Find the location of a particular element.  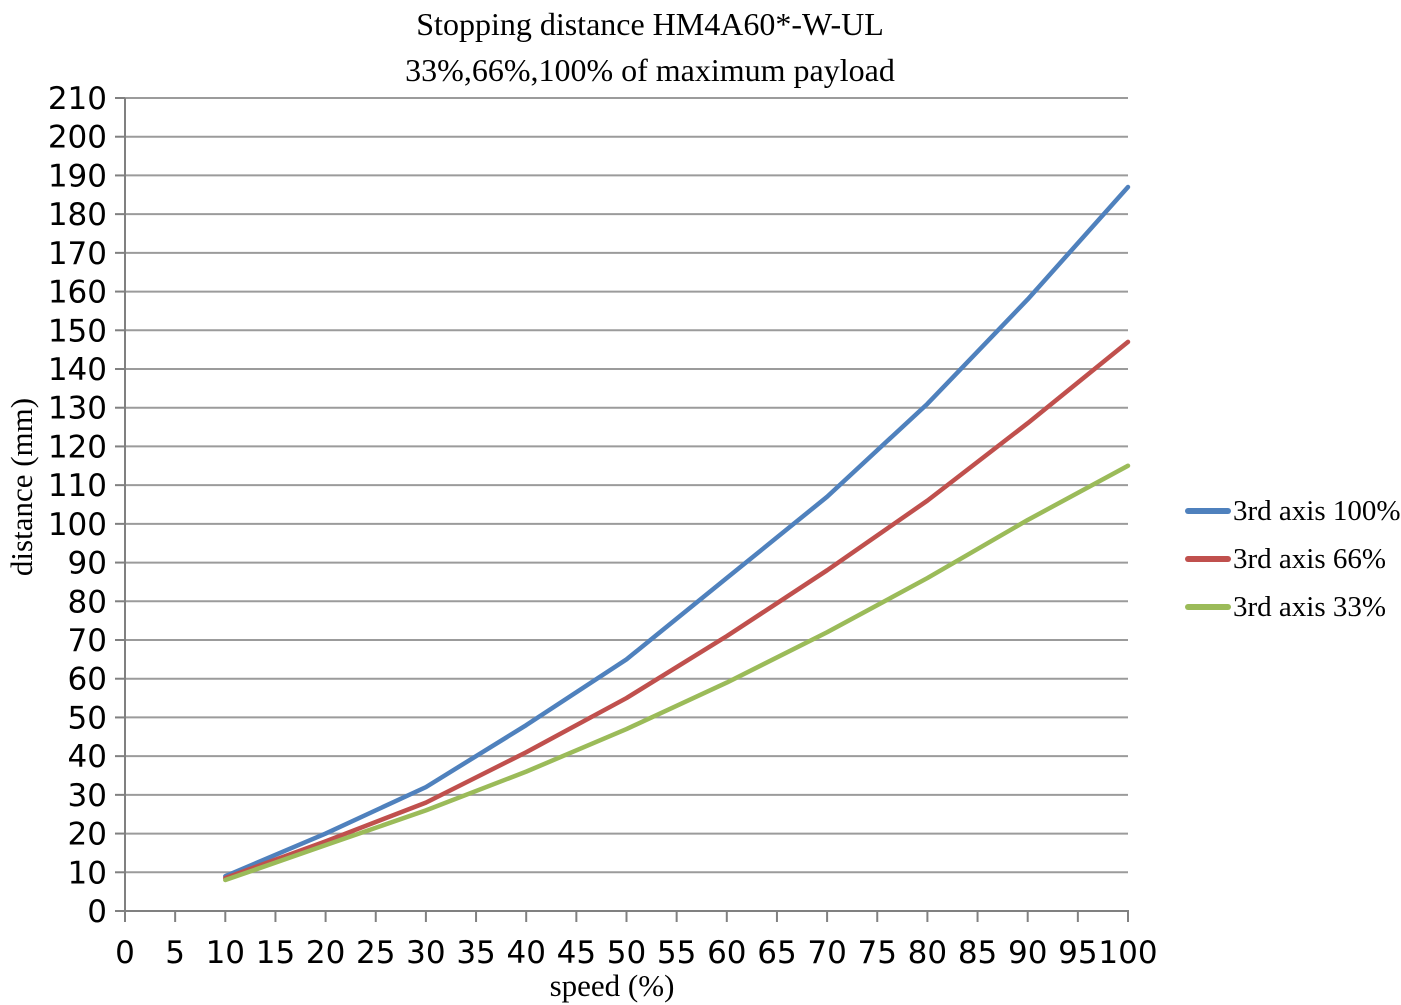

svg-text: 190 is located at coordinates (77, 176).